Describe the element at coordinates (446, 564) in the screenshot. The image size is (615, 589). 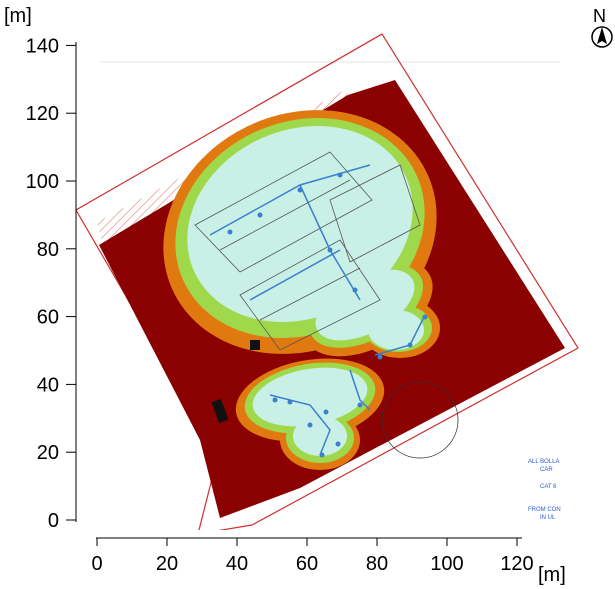
I see `x-tick-label: 100` at that location.